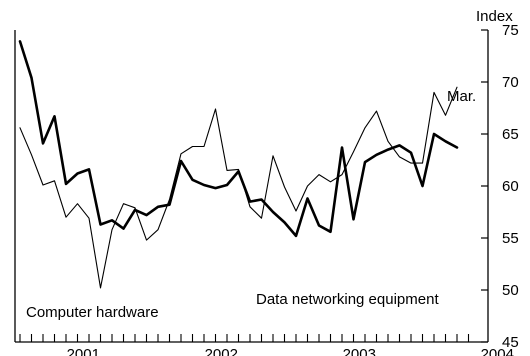 This screenshot has width=530, height=356. I want to click on y-tick-label: 75, so click(510, 30).